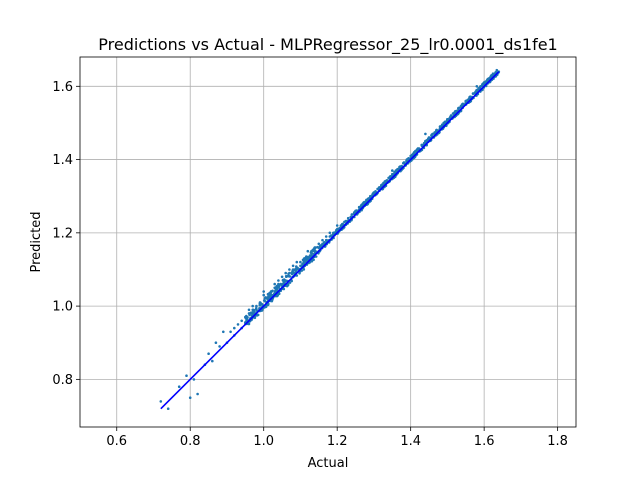  I want to click on y-axis-label: Predicted, so click(36, 241).